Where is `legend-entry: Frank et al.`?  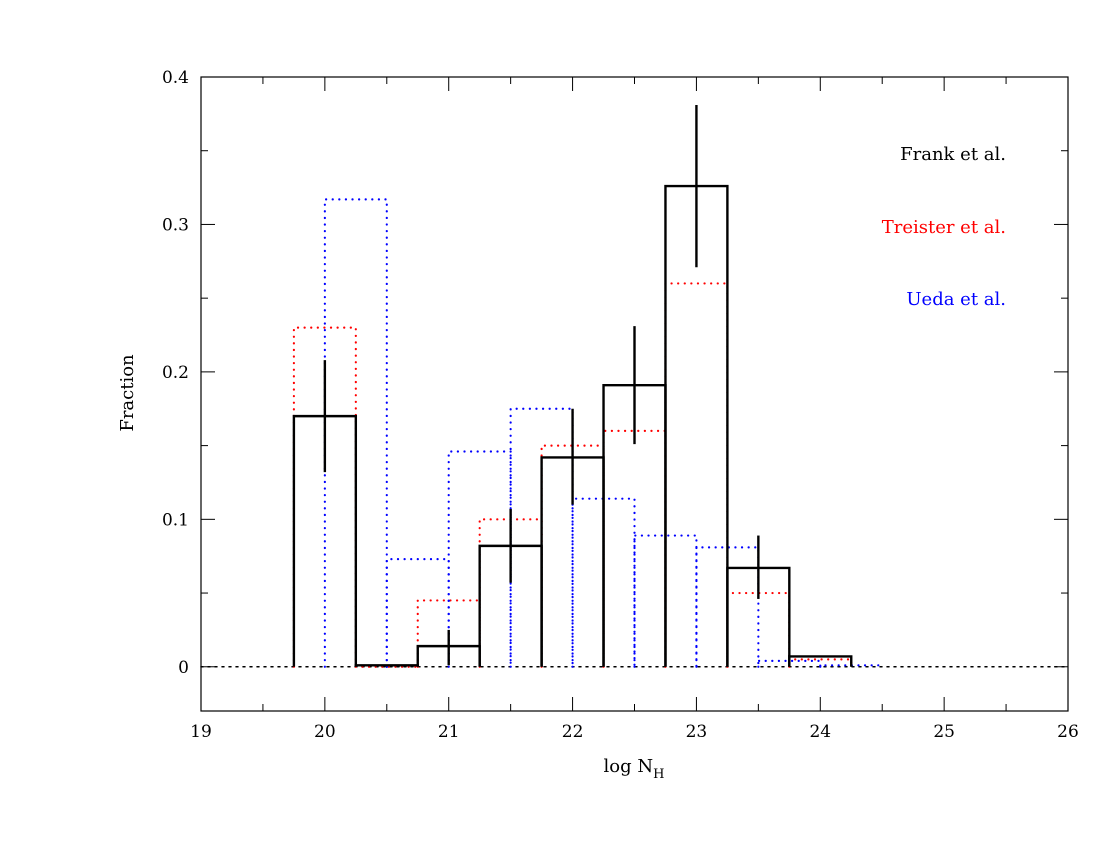
legend-entry: Frank et al. is located at coordinates (953, 154).